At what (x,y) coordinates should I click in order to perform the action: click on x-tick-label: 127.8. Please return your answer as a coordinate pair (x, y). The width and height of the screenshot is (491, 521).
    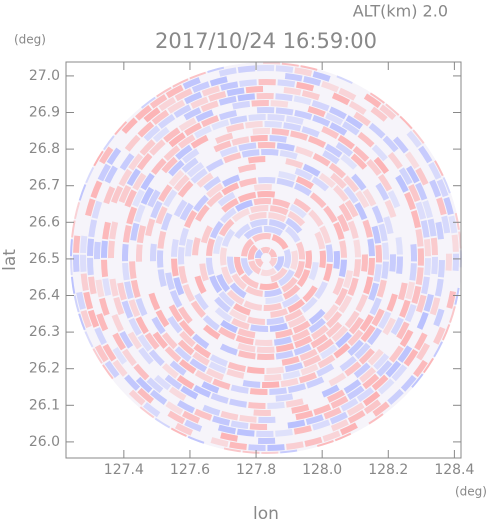
    Looking at the image, I should click on (256, 470).